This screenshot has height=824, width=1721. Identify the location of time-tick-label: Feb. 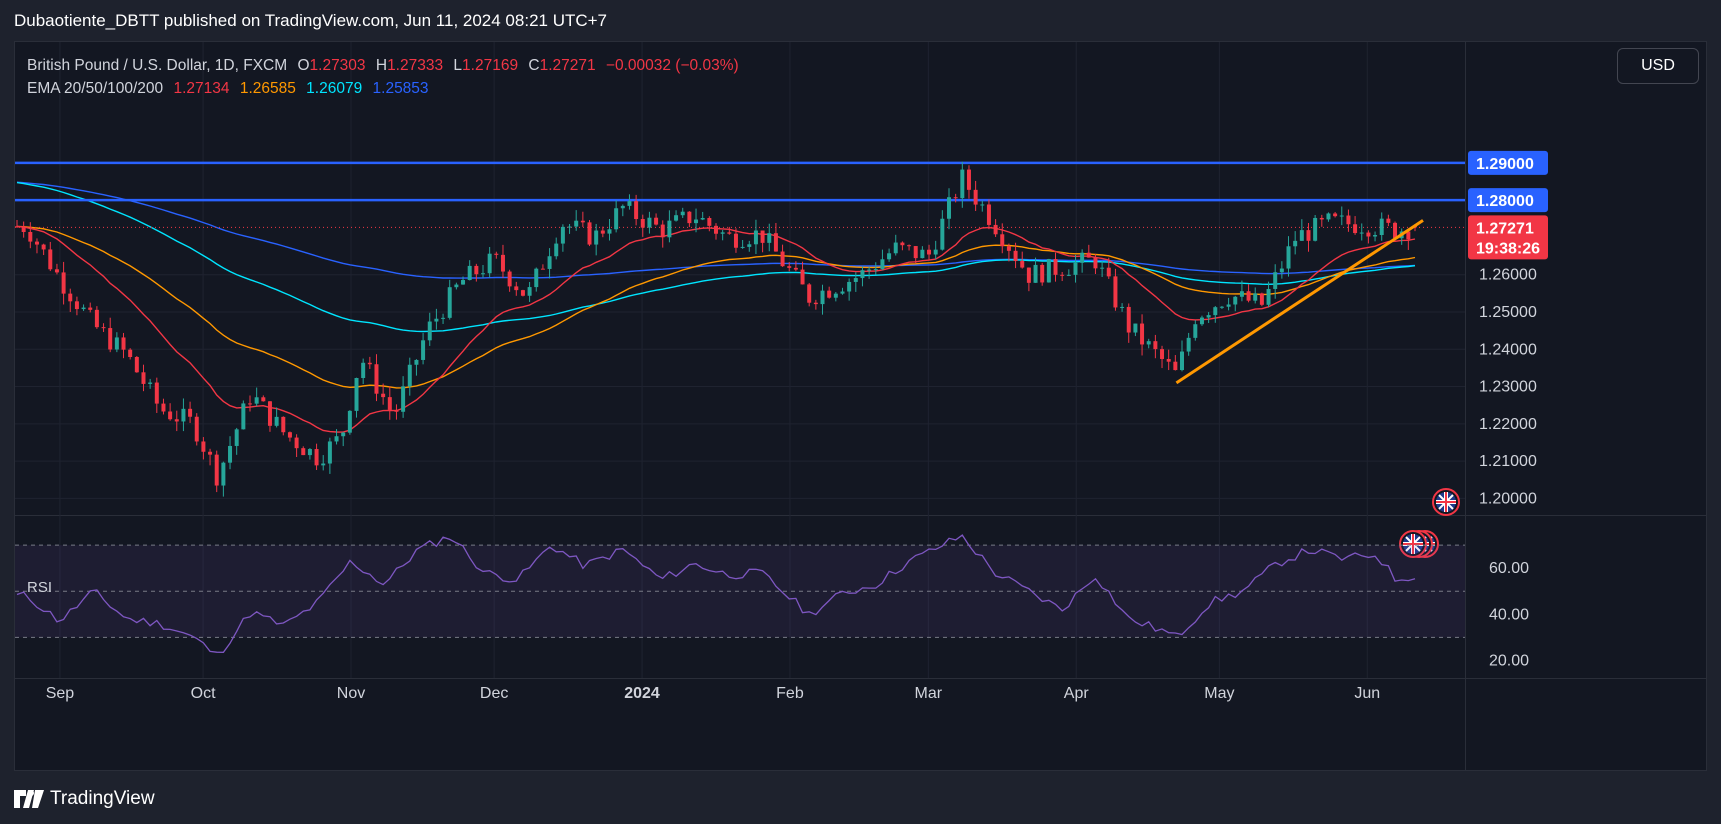
(790, 693).